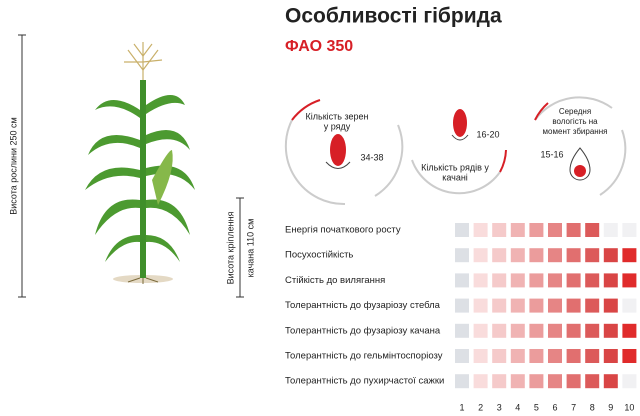  What do you see at coordinates (319, 46) in the screenshot?
I see `subtitle: ФАО 350` at bounding box center [319, 46].